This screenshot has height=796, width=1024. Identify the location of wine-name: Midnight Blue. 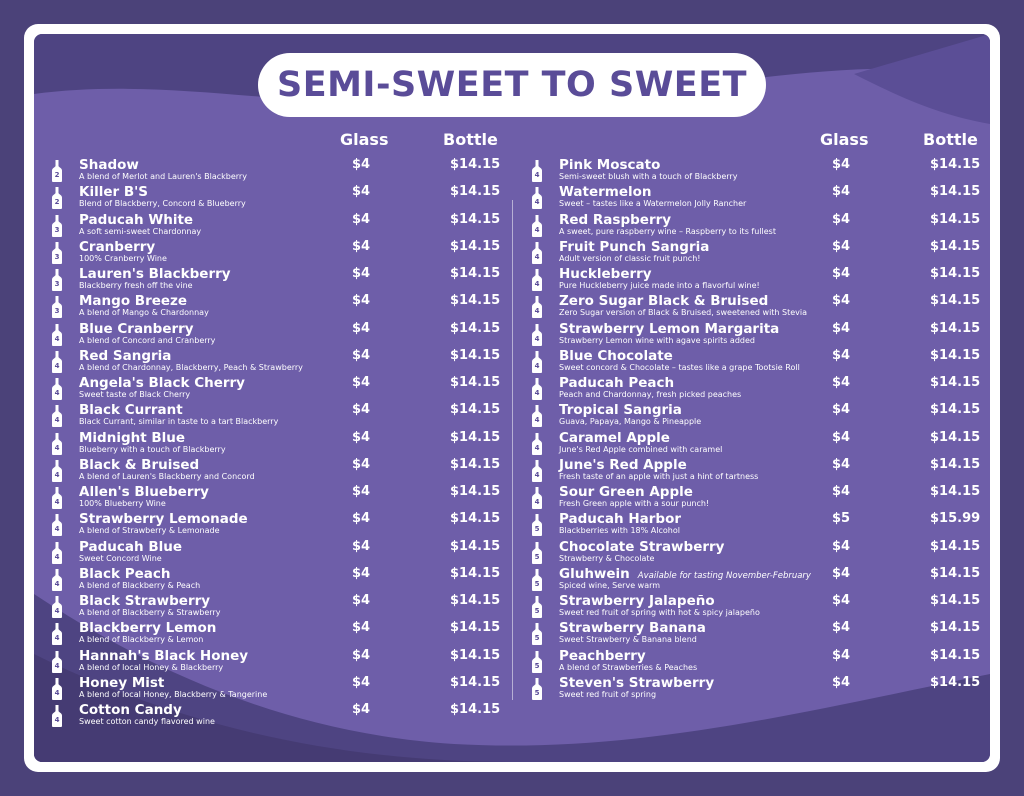
(132, 438).